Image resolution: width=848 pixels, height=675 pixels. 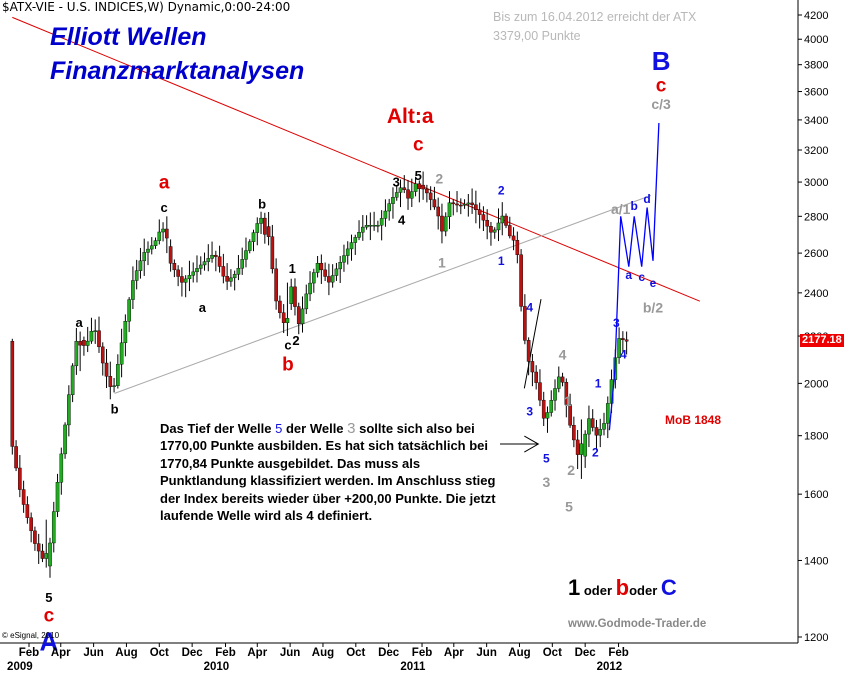 I want to click on mob-label: MoB 1848, so click(x=693, y=420).